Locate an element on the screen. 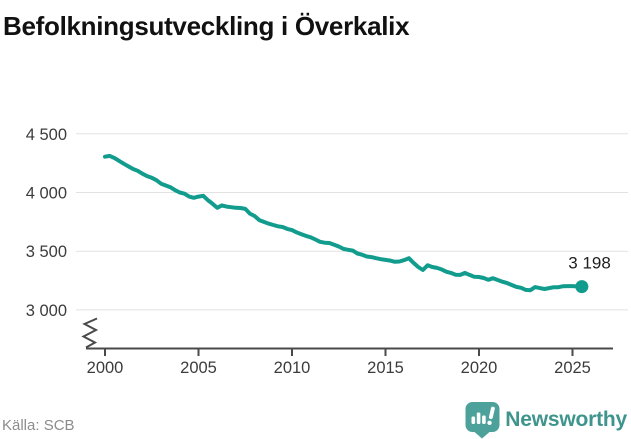 This screenshot has width=631, height=439. x-tick-label: 2010 is located at coordinates (292, 368).